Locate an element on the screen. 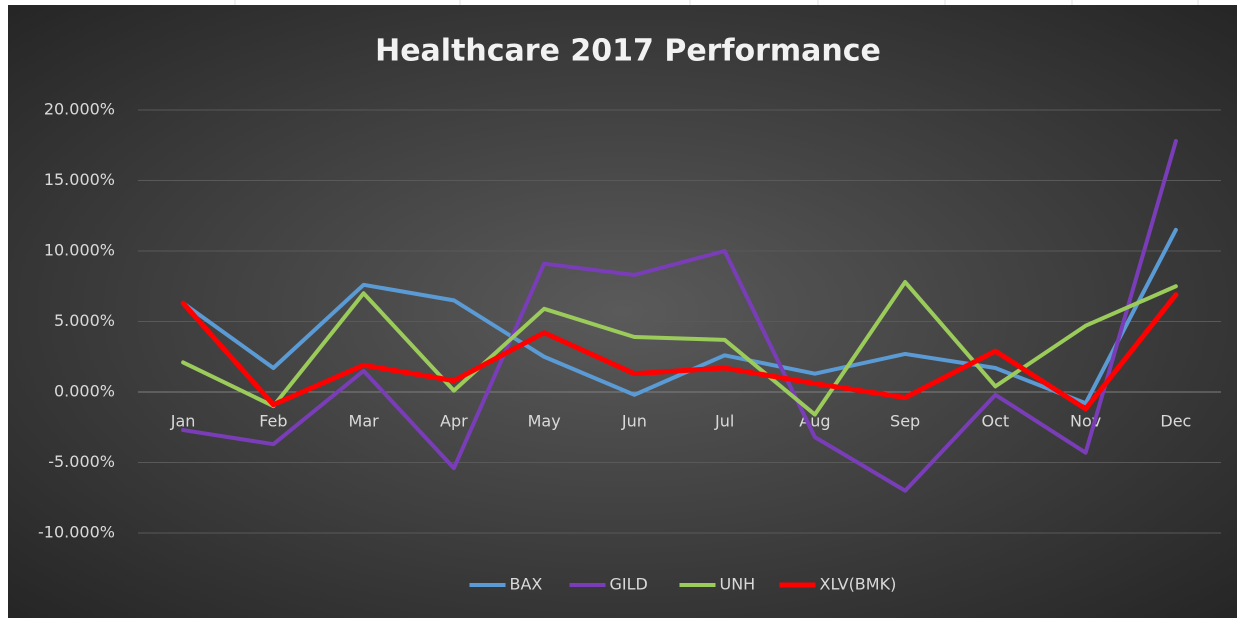 This screenshot has height=621, width=1247. x-tick-label: Aug is located at coordinates (814, 421).